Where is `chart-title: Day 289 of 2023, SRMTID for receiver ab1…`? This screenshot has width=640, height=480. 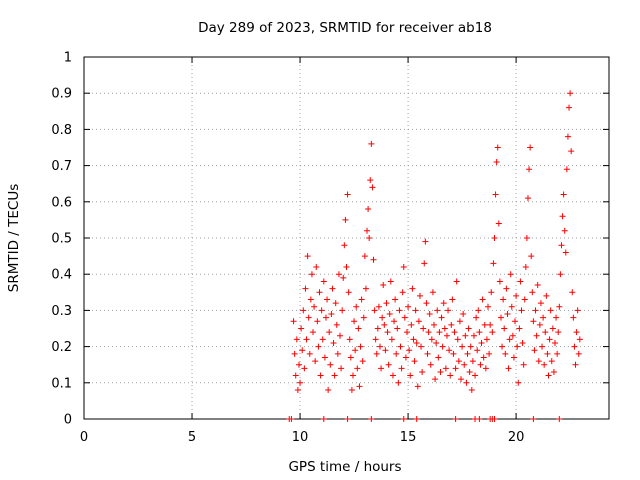
chart-title: Day 289 of 2023, SRMTID for receiver ab1… is located at coordinates (345, 28).